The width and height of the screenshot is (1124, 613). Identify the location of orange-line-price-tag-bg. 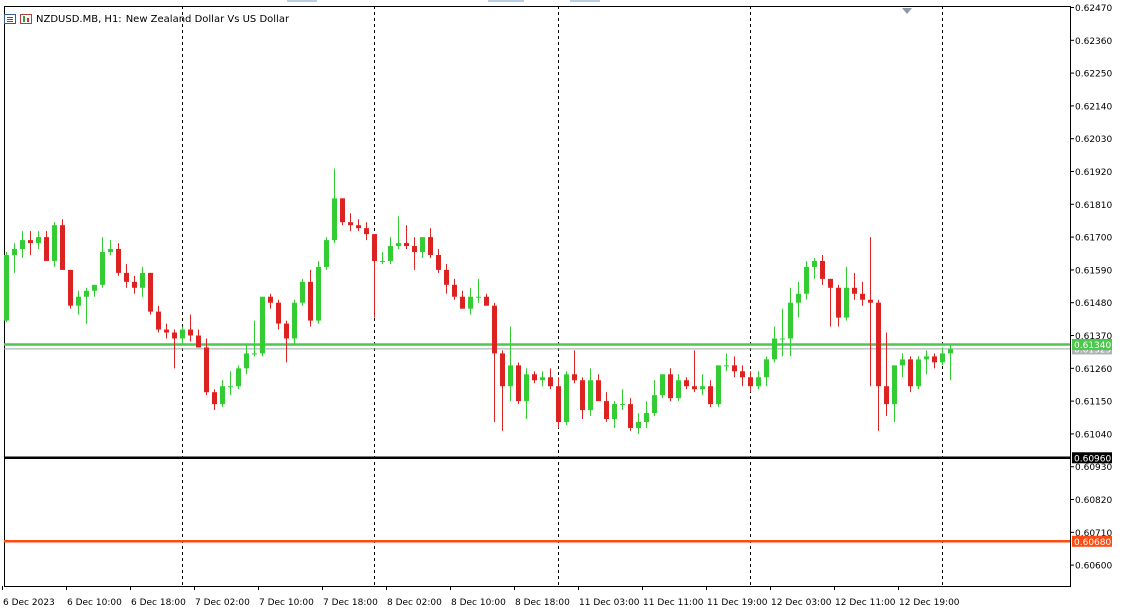
(1092, 541).